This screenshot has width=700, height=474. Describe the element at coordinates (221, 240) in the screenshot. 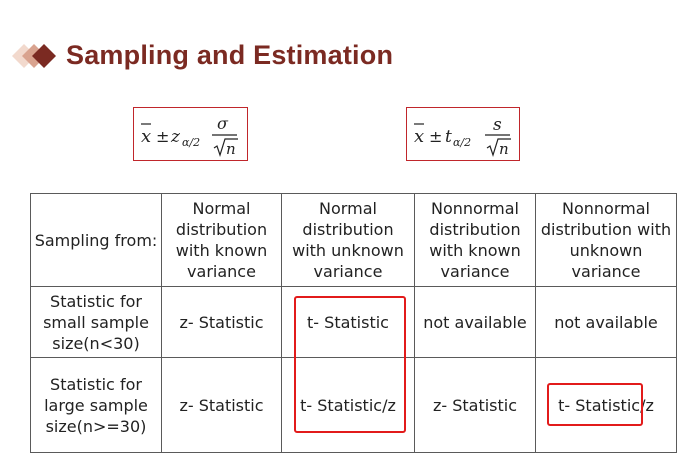

I see `header-cell: Normal distribution with known variance` at that location.